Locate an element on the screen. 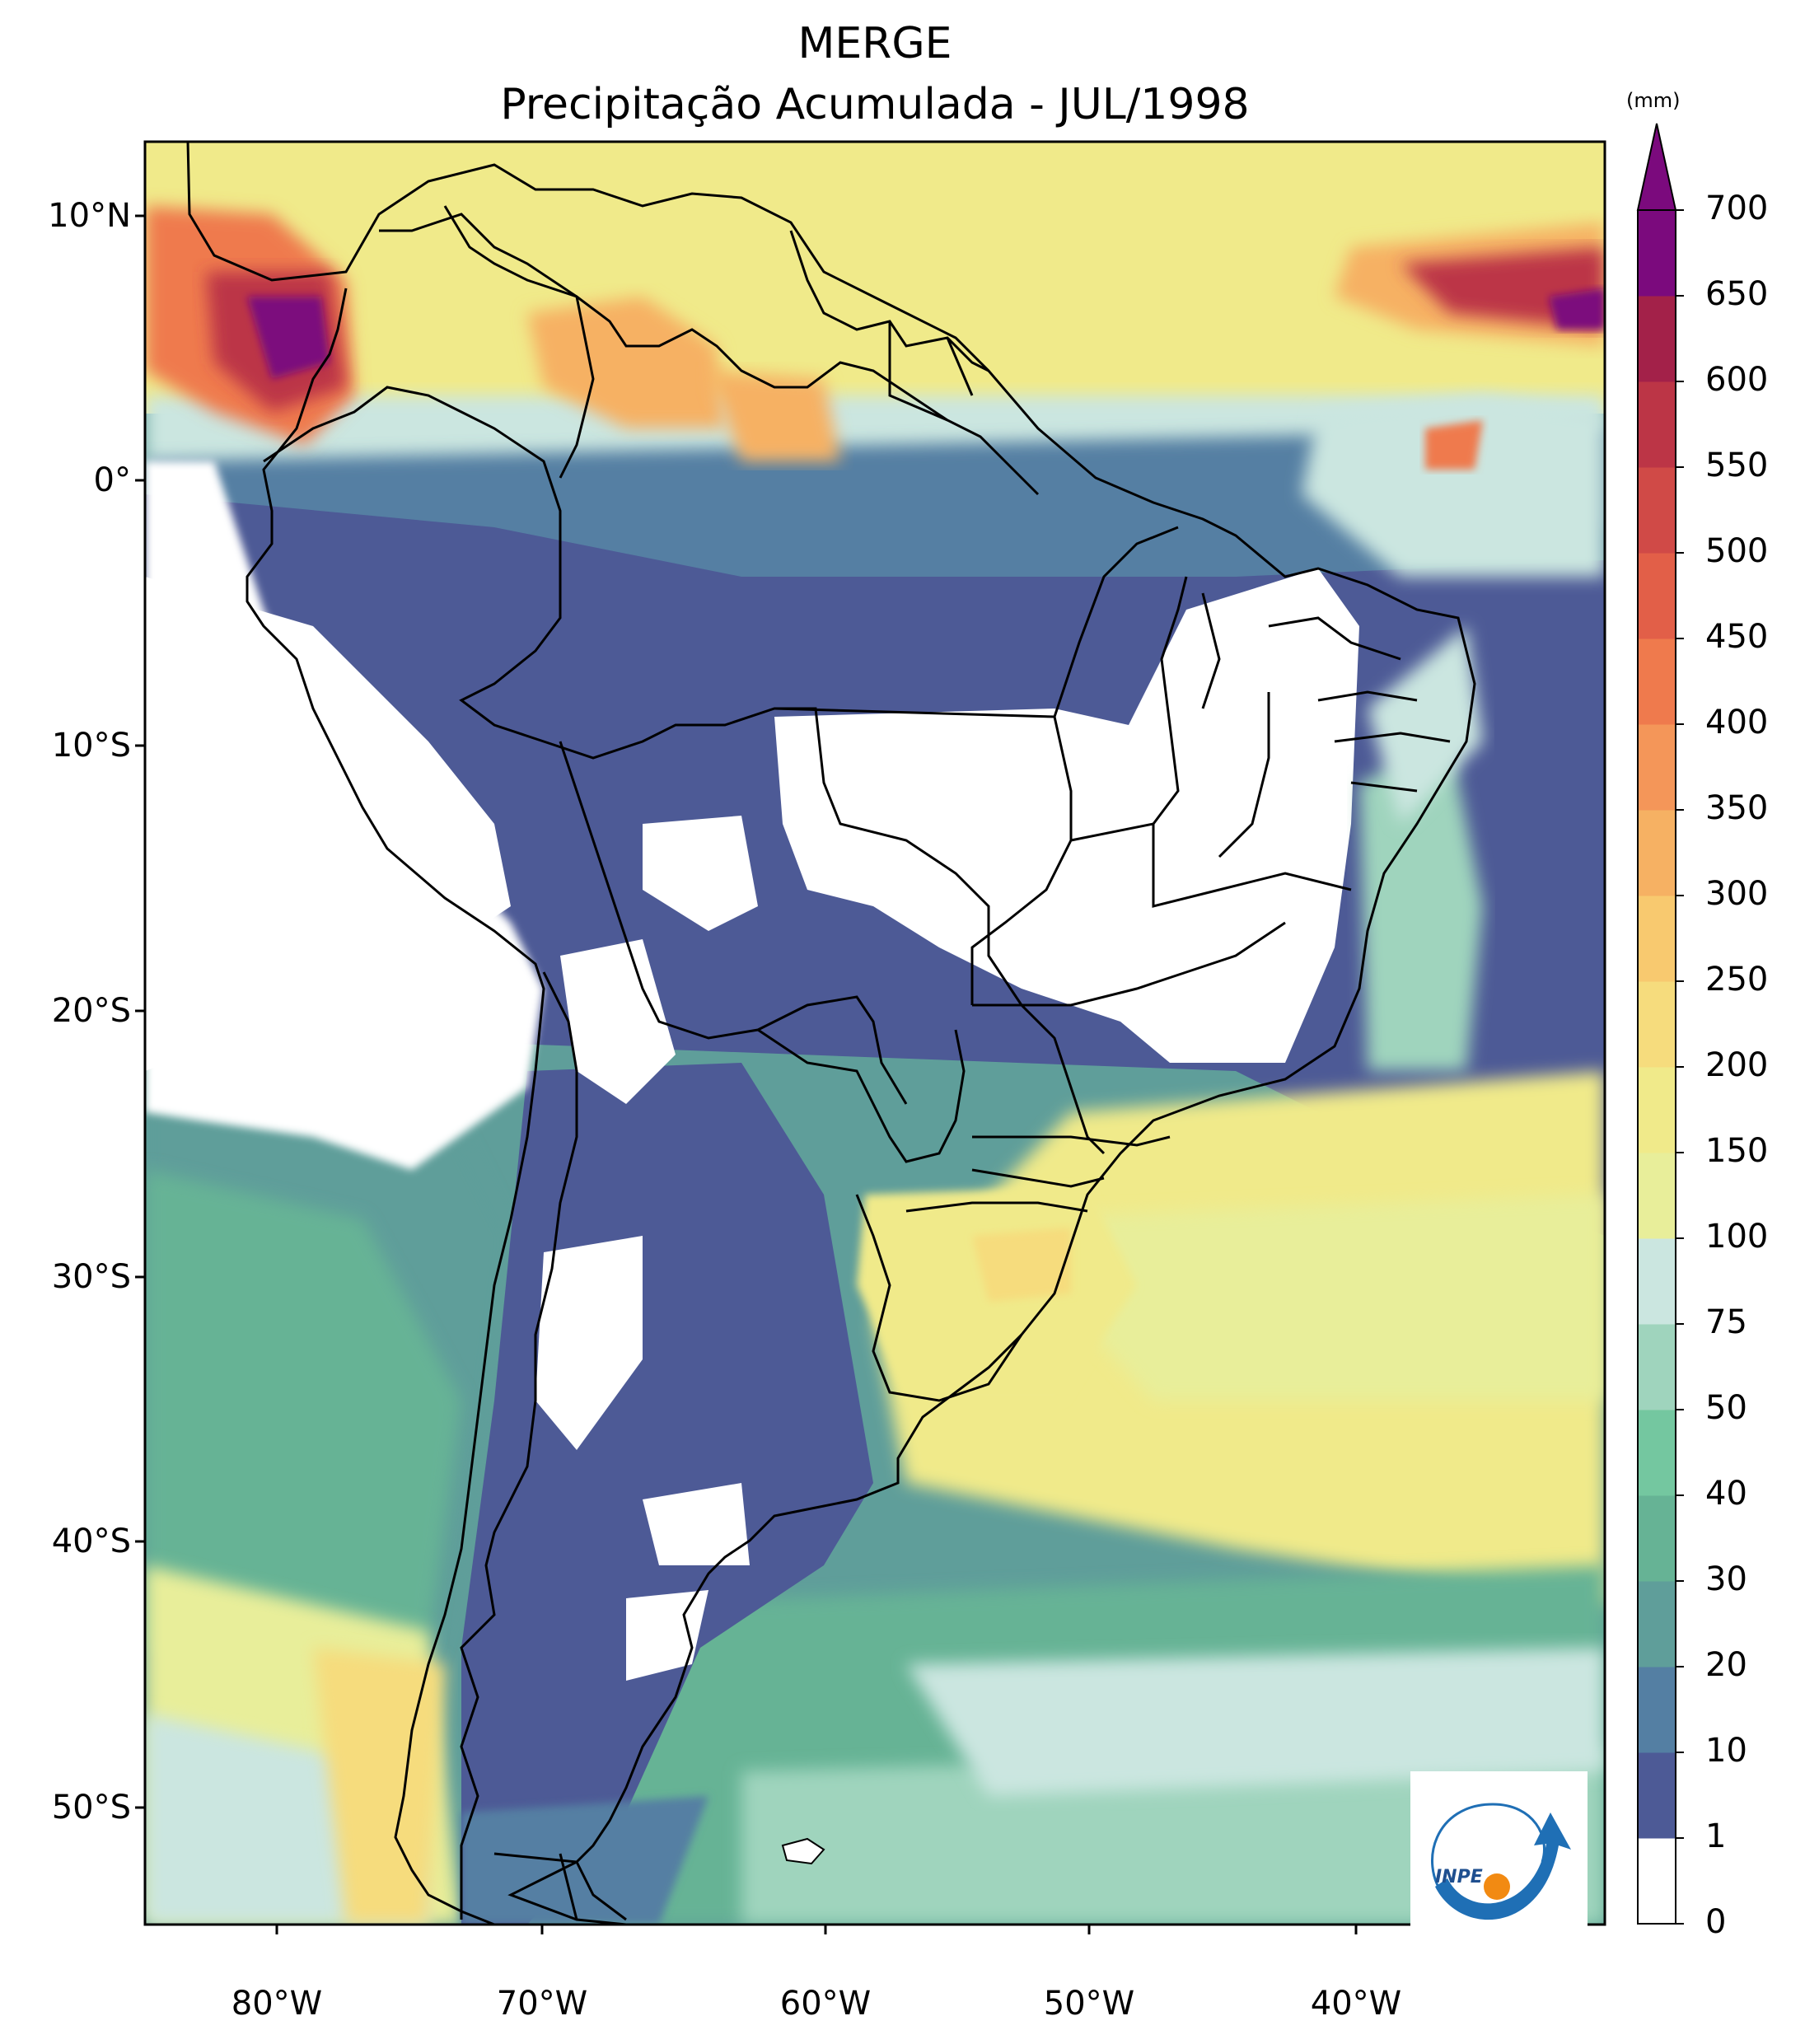 This screenshot has width=1805, height=2044. colorbar-unit: (mm) is located at coordinates (1653, 100).